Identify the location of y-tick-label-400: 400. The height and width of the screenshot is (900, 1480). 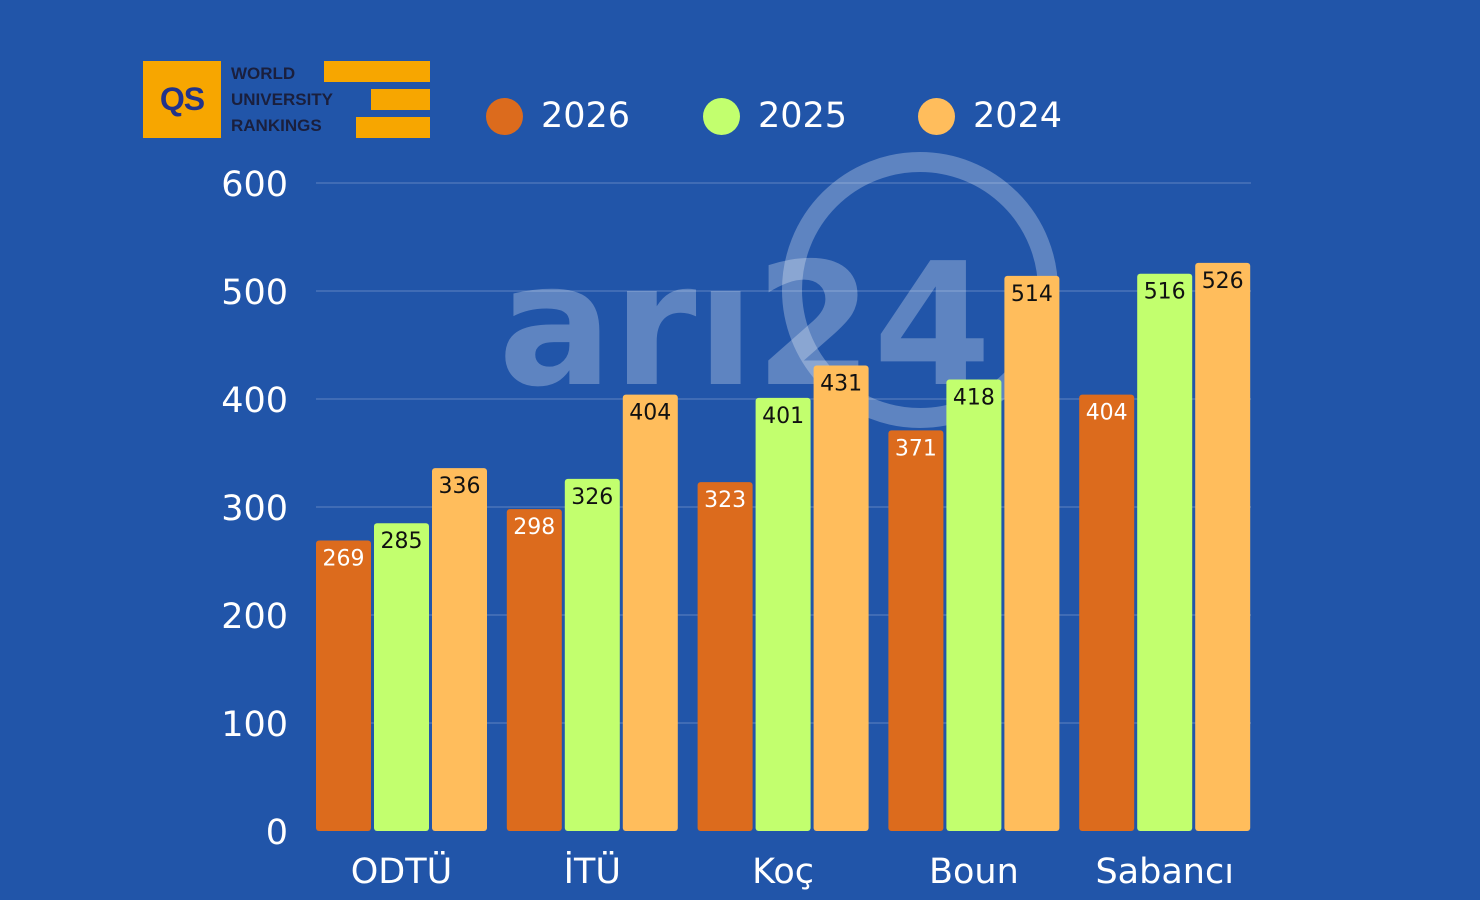
(254, 401).